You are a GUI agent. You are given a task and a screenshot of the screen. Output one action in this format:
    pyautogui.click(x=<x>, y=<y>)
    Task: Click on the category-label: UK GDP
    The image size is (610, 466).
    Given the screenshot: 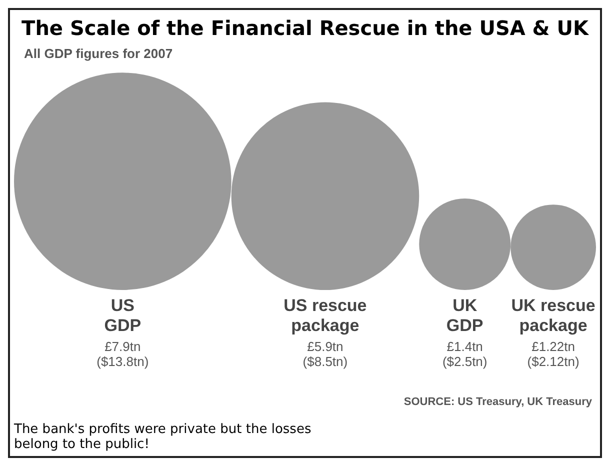 What is the action you would take?
    pyautogui.click(x=465, y=315)
    